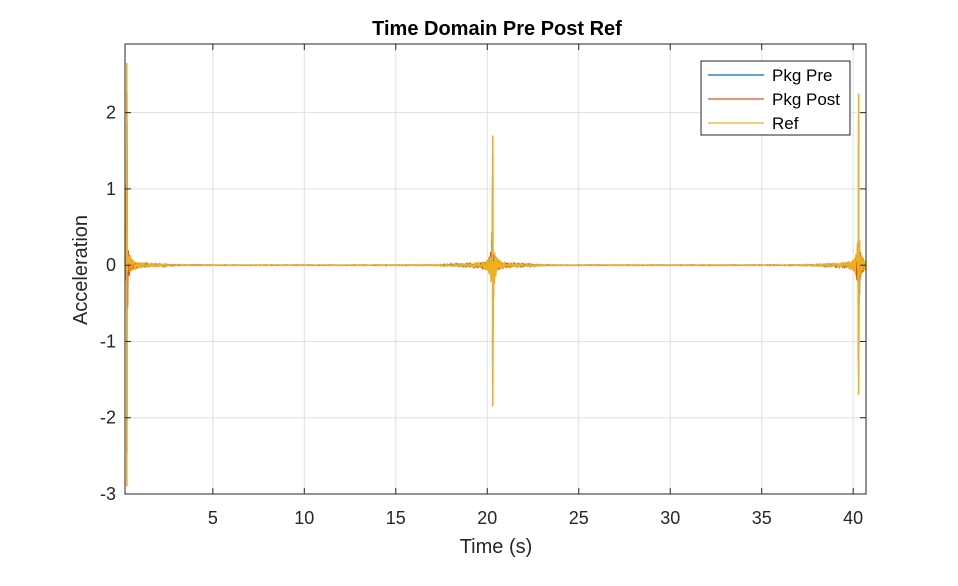 The image size is (958, 586). Describe the element at coordinates (670, 518) in the screenshot. I see `x-tick-label: 30` at that location.